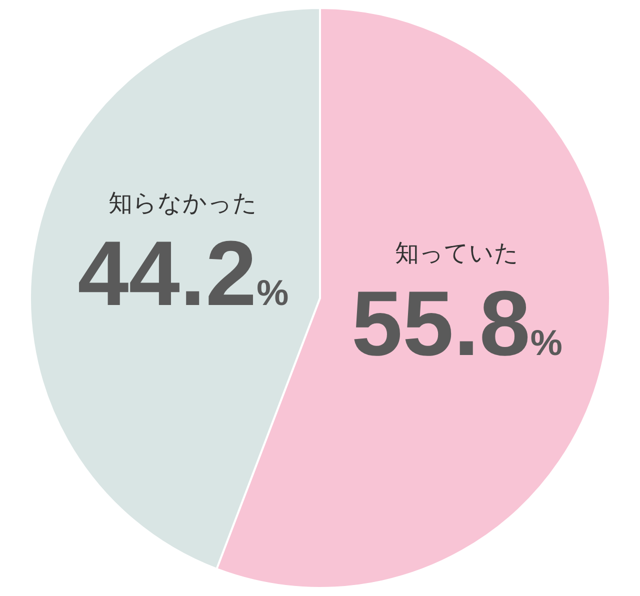  I want to click on slice-label: 知っていた, so click(456, 253).